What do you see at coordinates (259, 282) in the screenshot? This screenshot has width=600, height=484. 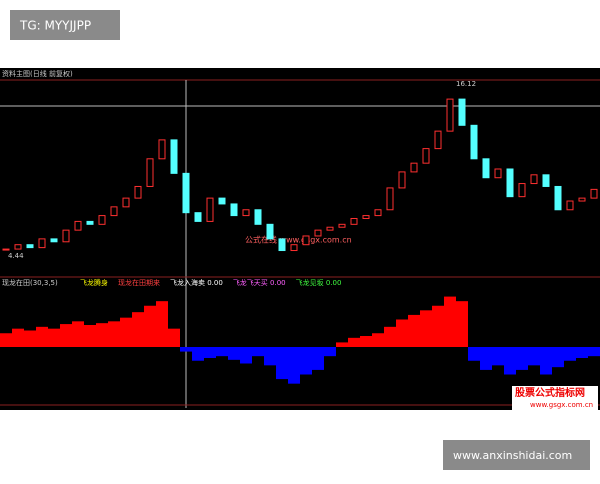 I see `legend-entry: 飞龙飞天买 0.00` at bounding box center [259, 282].